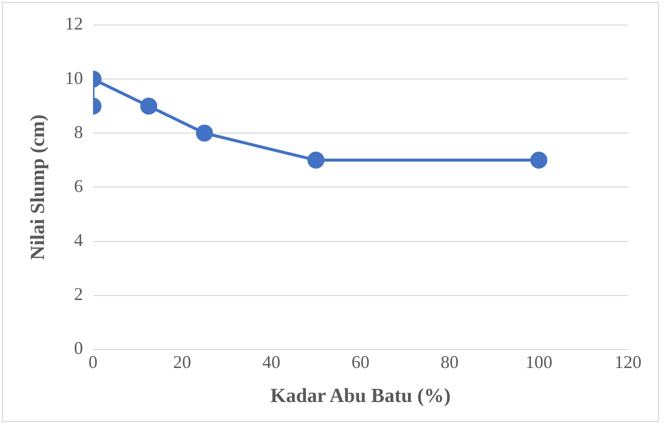 Image resolution: width=664 pixels, height=430 pixels. What do you see at coordinates (78, 294) in the screenshot?
I see `y-tick-label: 2` at bounding box center [78, 294].